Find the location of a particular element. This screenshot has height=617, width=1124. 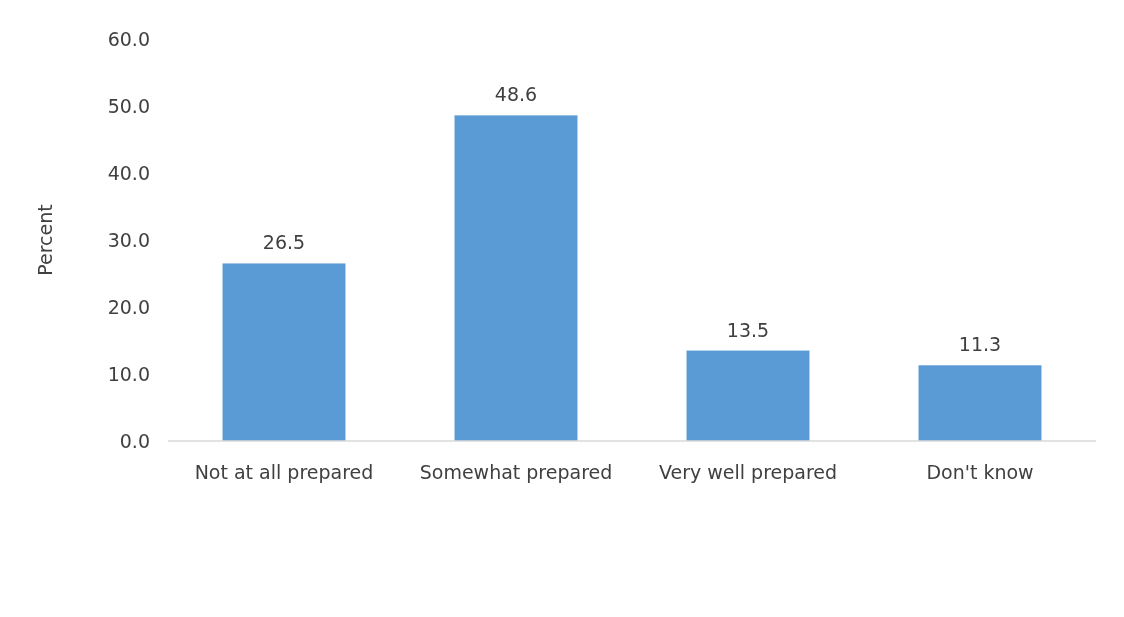

y-tick-label: 60.0 is located at coordinates (128, 38).